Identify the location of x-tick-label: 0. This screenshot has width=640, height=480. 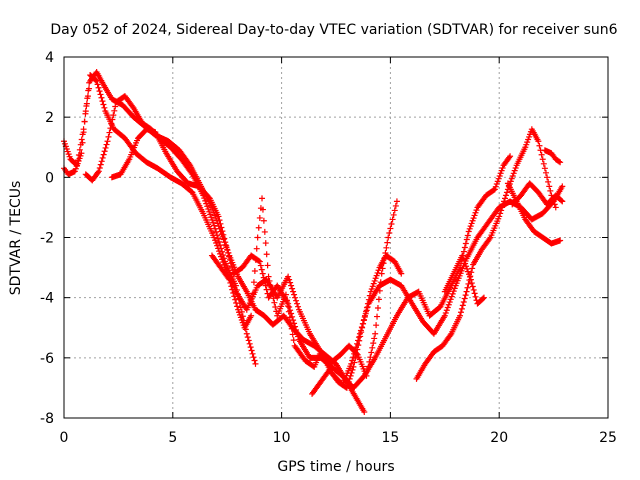
(64, 438).